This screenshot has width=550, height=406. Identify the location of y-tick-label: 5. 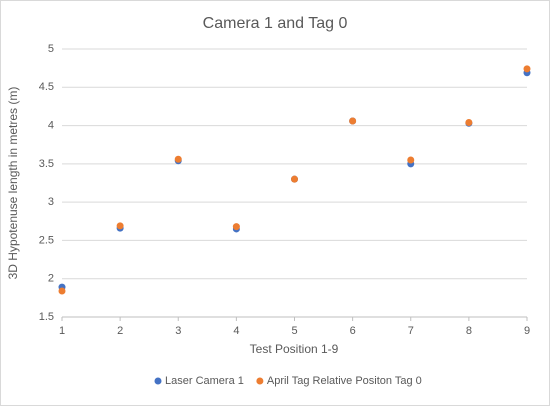
(51, 49).